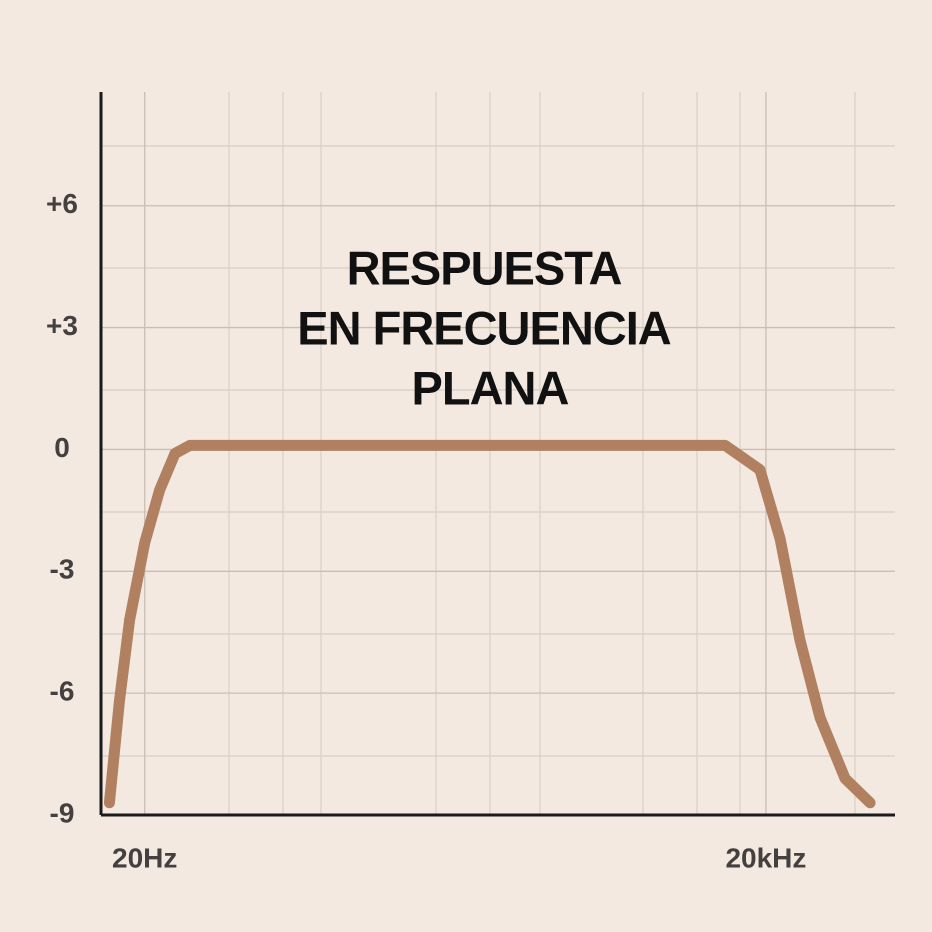  Describe the element at coordinates (62, 569) in the screenshot. I see `y-tick-label: -3` at that location.